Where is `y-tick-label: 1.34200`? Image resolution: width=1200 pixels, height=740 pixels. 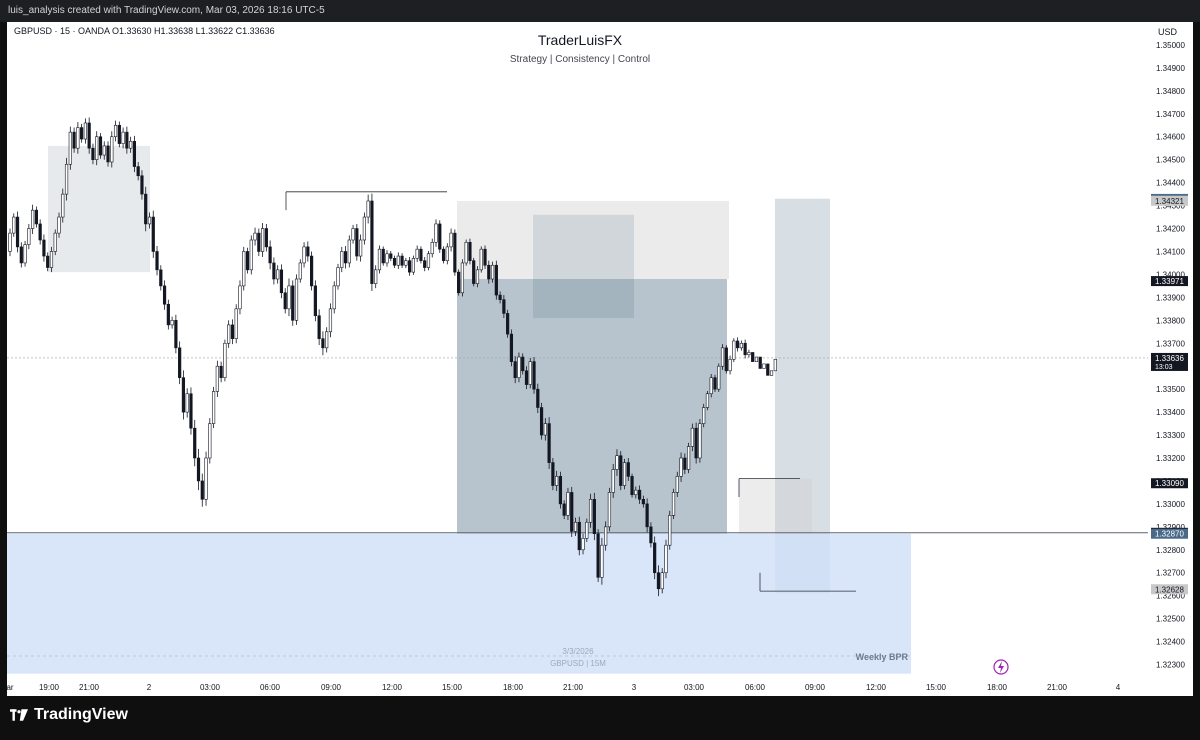
y-tick-label: 1.34200 is located at coordinates (1170, 229).